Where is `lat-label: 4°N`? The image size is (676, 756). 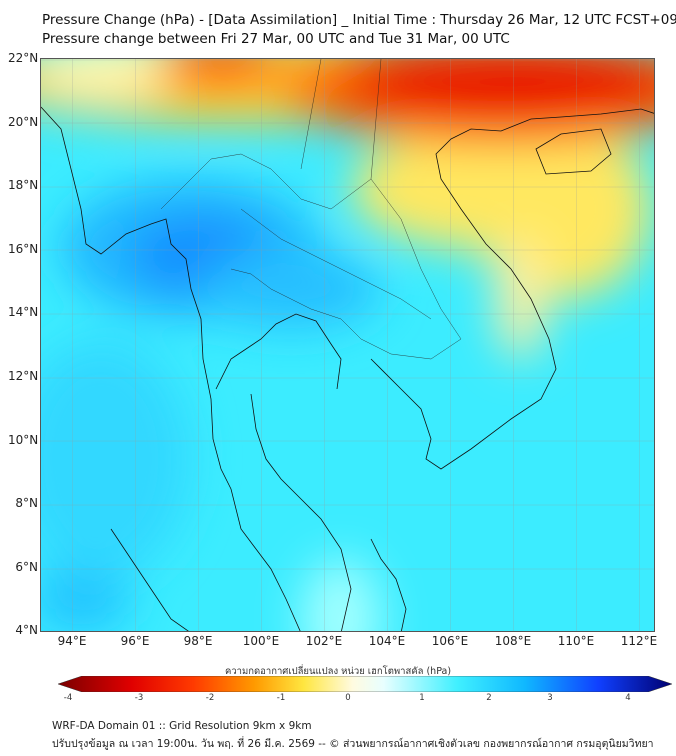
lat-label: 4°N is located at coordinates (26, 630).